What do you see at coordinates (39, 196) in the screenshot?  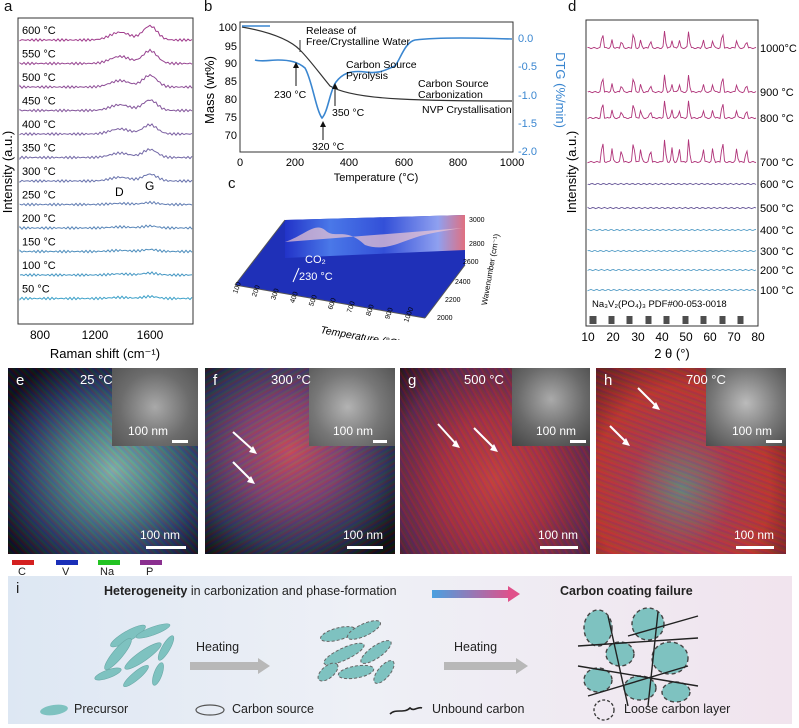 I see `raman-temp-label: 250 °C` at bounding box center [39, 196].